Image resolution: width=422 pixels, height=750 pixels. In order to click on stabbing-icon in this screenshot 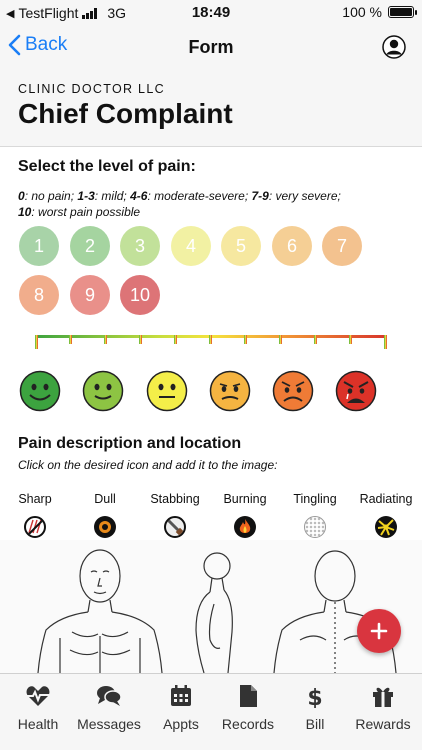, I will do `click(175, 527)`.